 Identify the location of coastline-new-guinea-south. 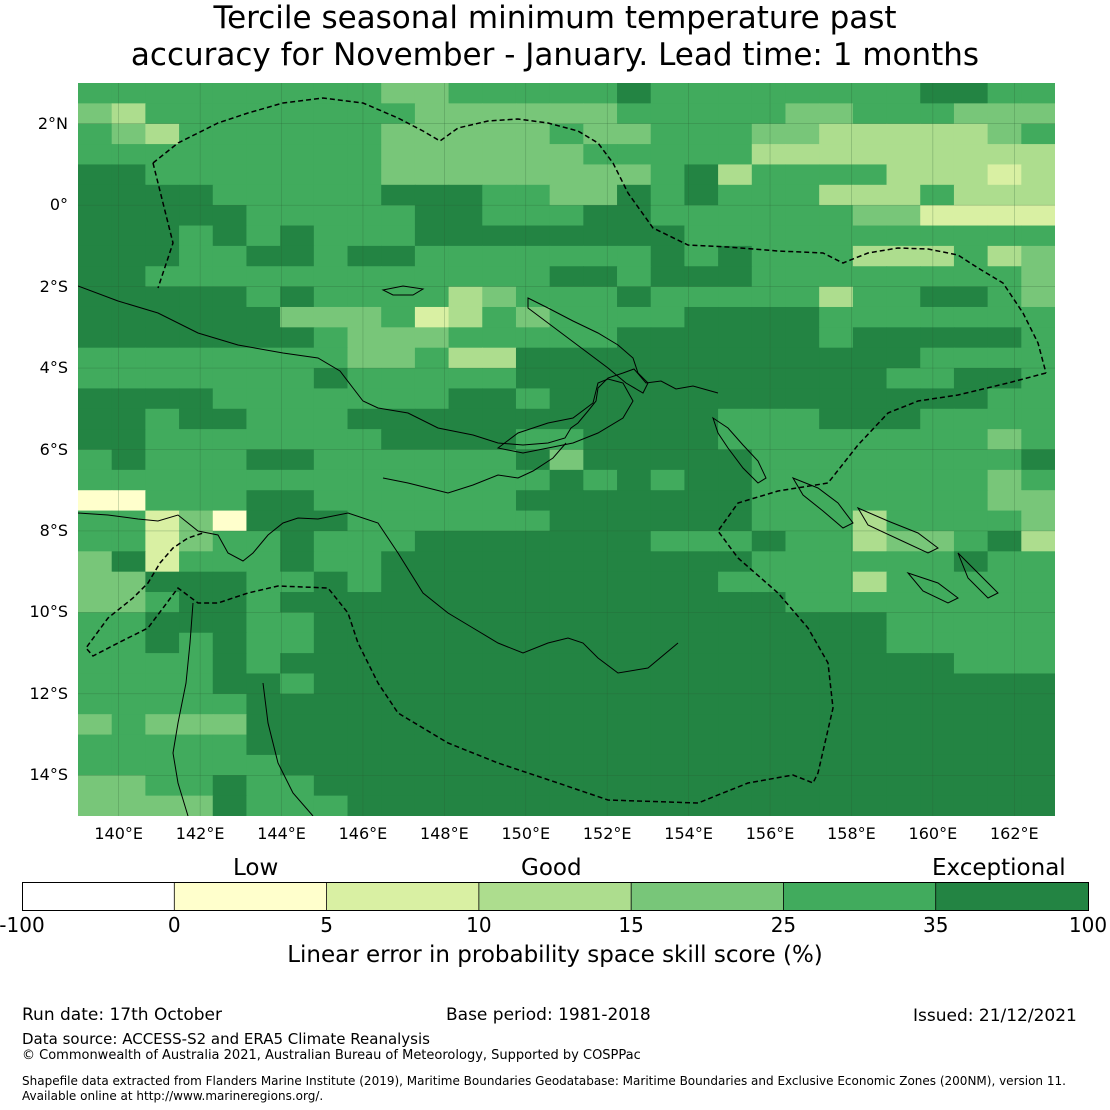
(378, 593).